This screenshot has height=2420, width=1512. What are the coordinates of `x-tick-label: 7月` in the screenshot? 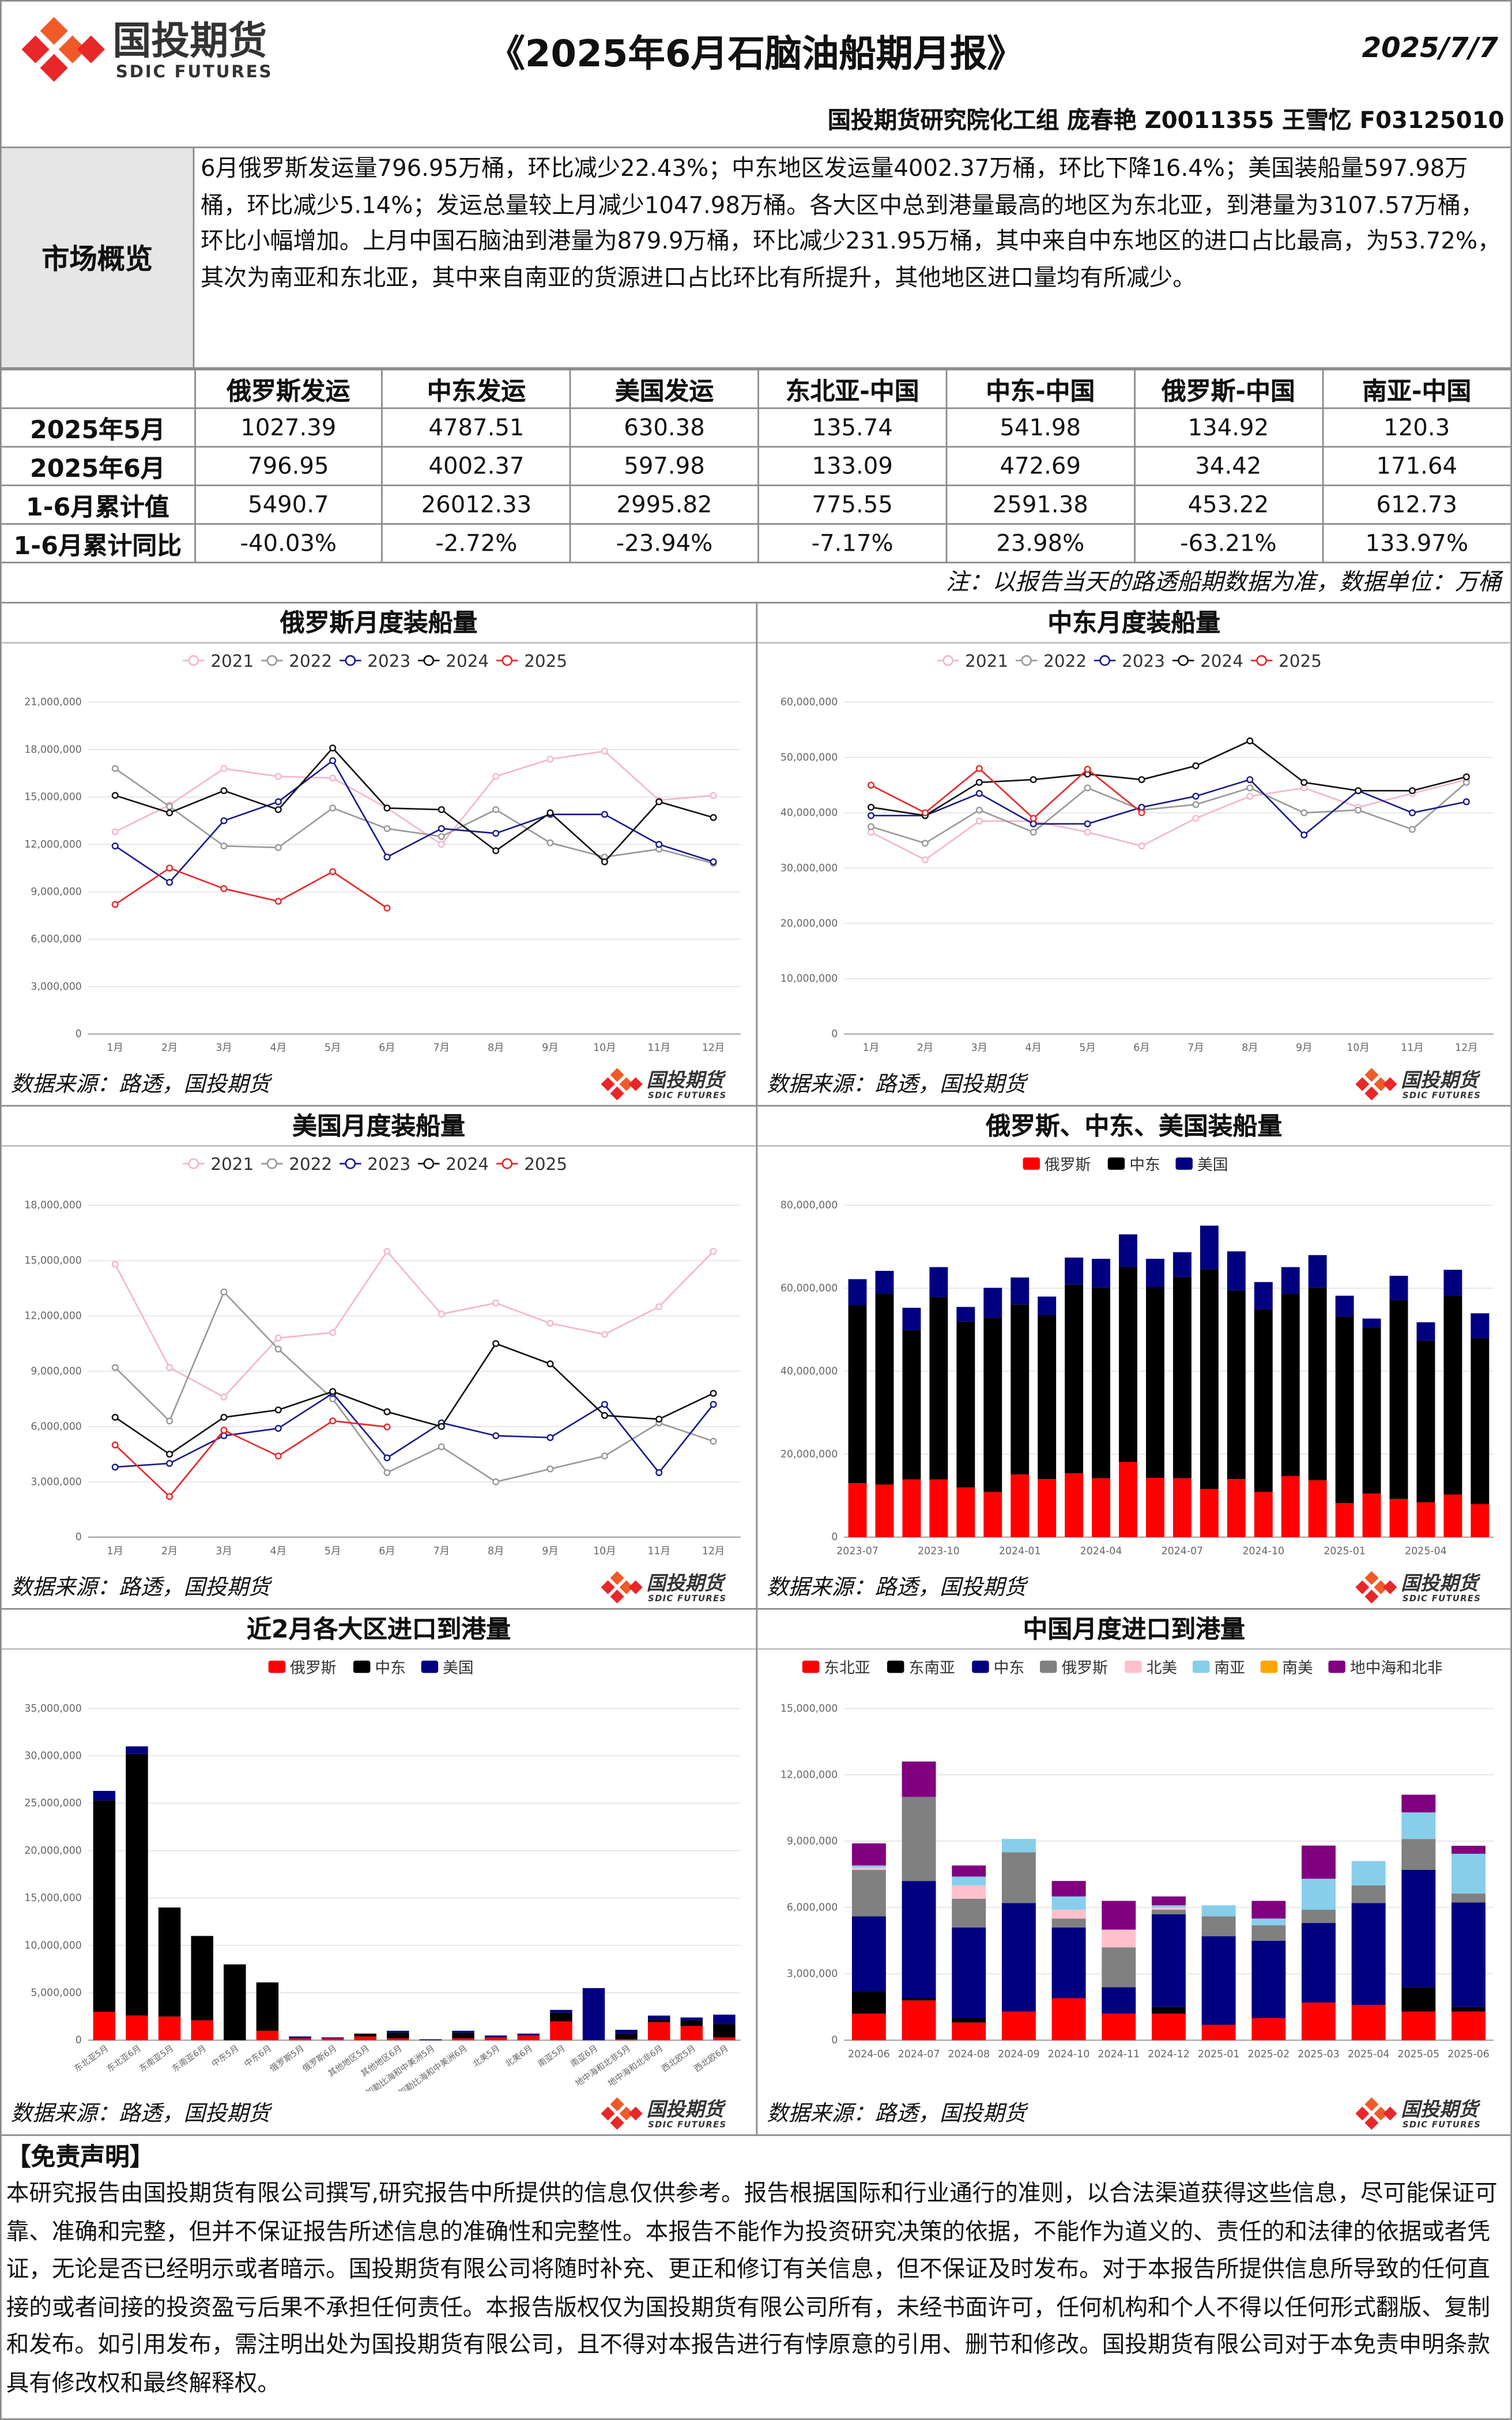 It's located at (441, 1048).